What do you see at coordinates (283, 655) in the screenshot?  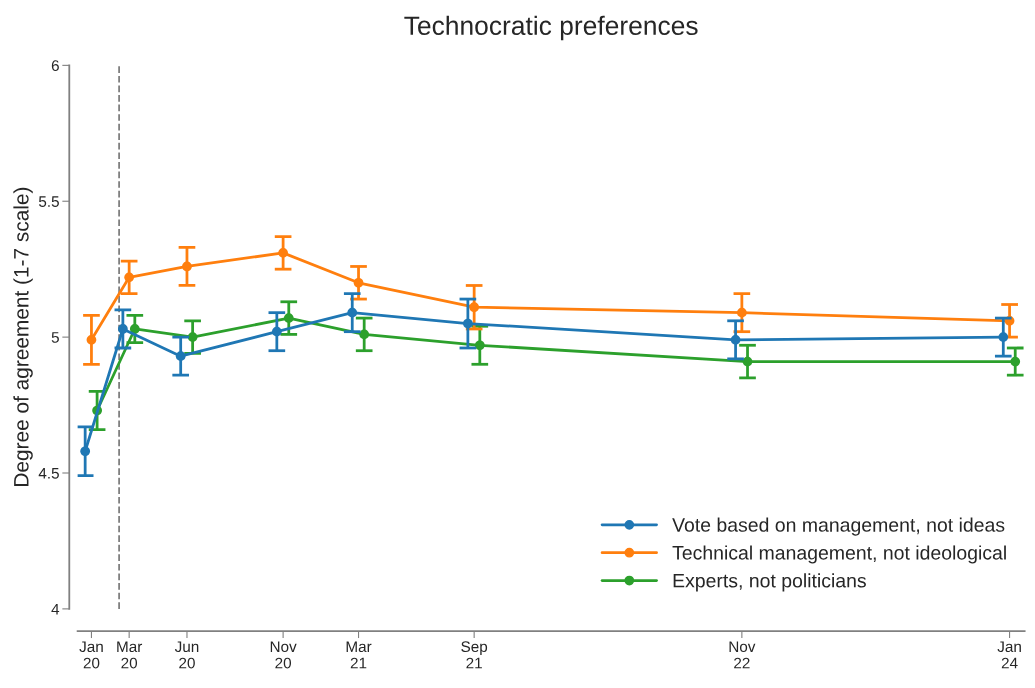 I see `x-tick-label: Nov 20` at bounding box center [283, 655].